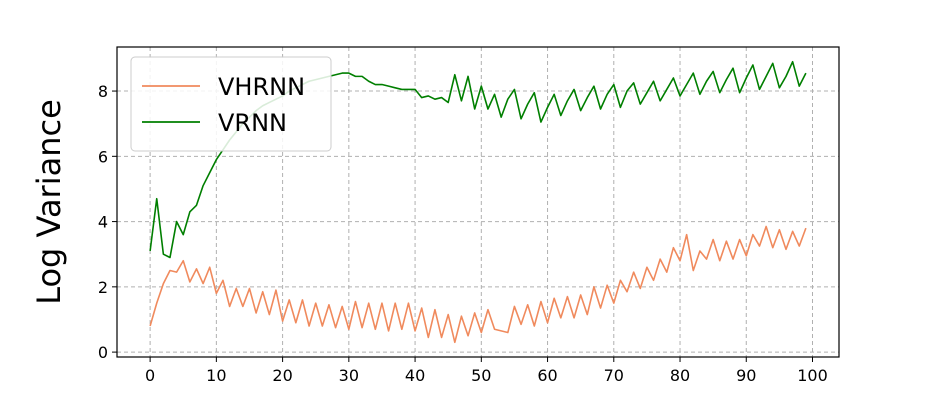  Describe the element at coordinates (680, 375) in the screenshot. I see `x-tick-label: 80` at that location.